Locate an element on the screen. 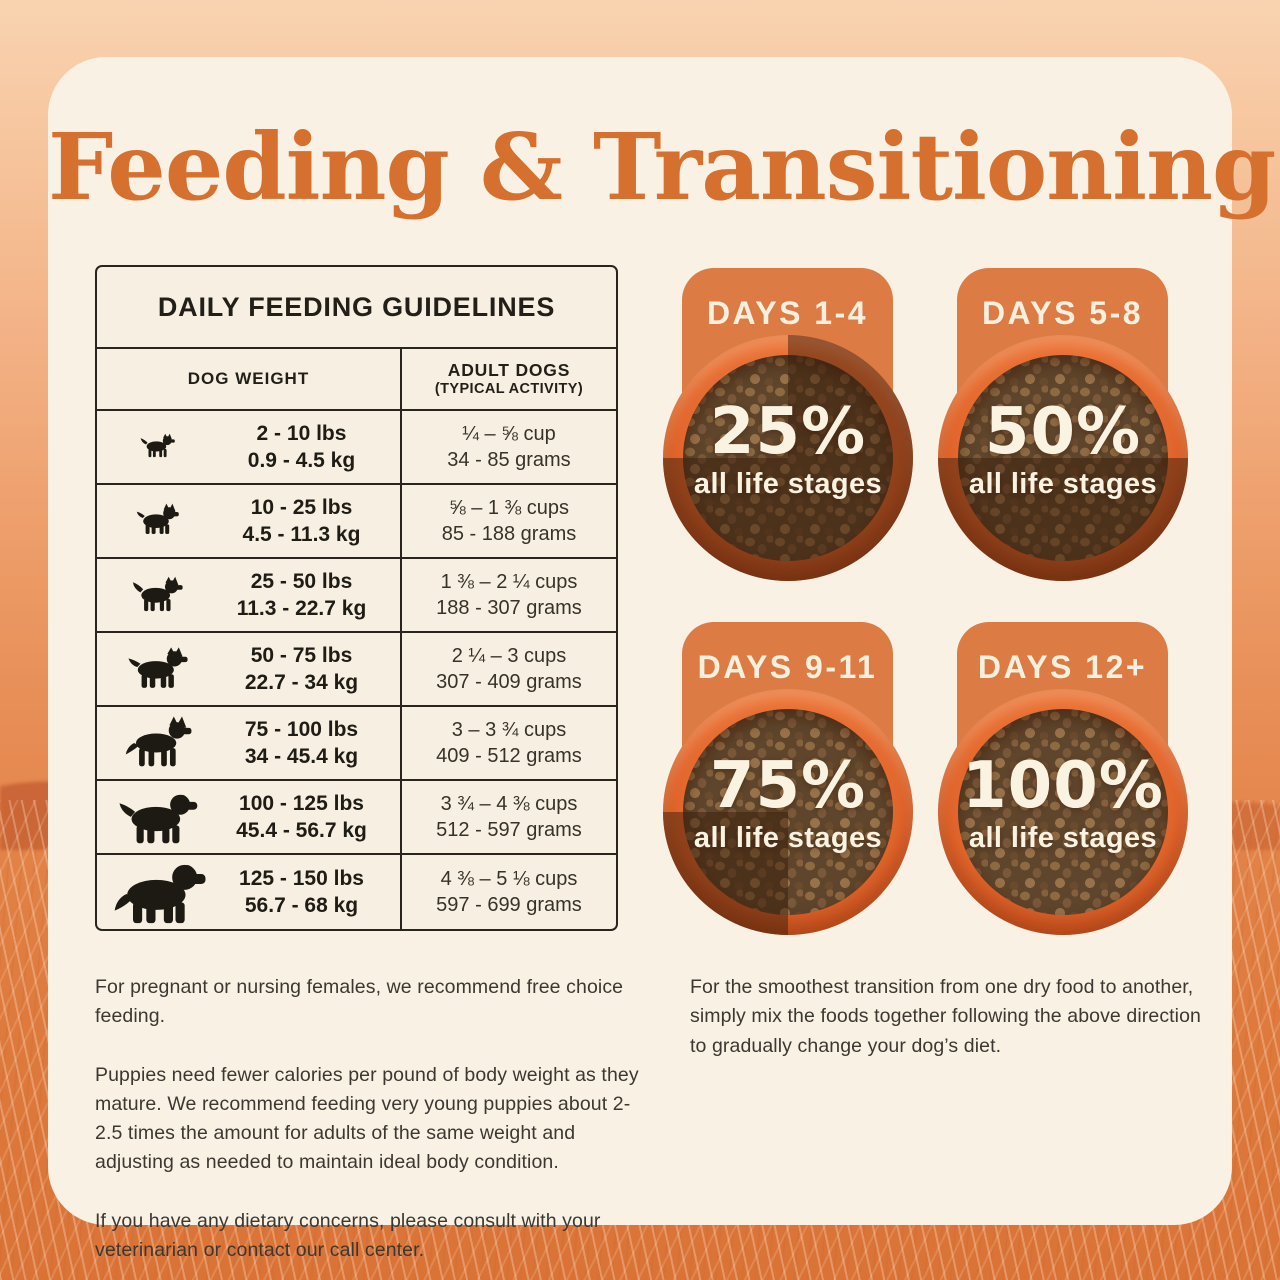  amount-cups: 2 ¼ – 3 cups is located at coordinates (509, 655).